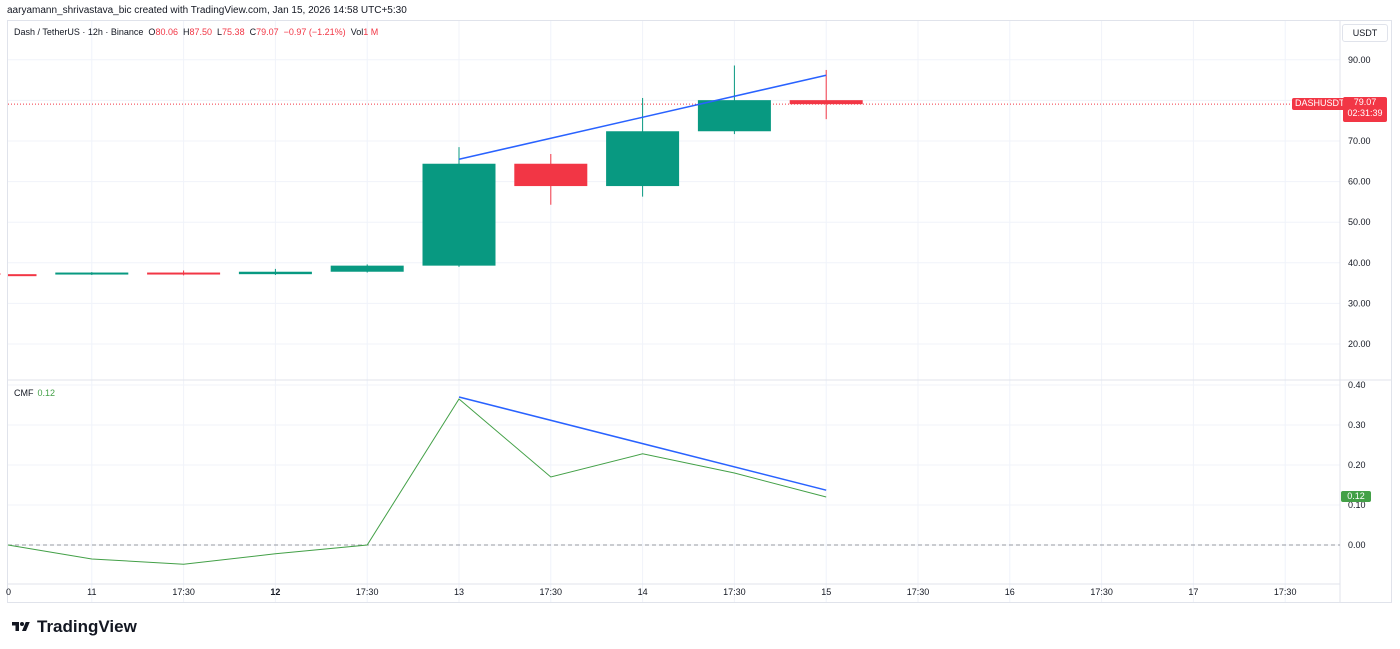 This screenshot has width=1400, height=649. I want to click on cmf-tick-label: 0.30, so click(1357, 425).